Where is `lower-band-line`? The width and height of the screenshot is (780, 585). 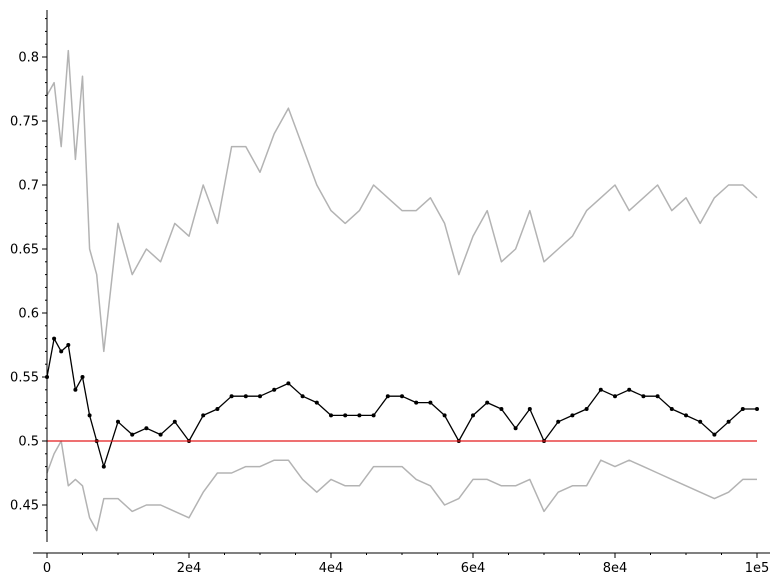 lower-band-line is located at coordinates (401, 486).